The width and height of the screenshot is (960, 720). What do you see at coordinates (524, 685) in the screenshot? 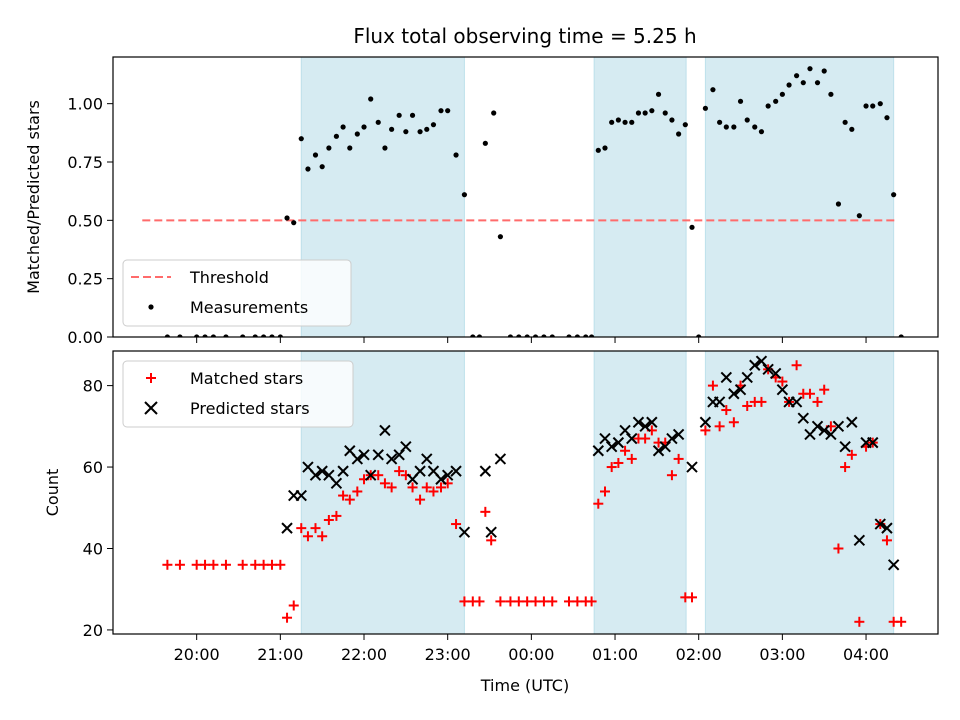
I see `x-axis-label: Time (UTC)` at bounding box center [524, 685].